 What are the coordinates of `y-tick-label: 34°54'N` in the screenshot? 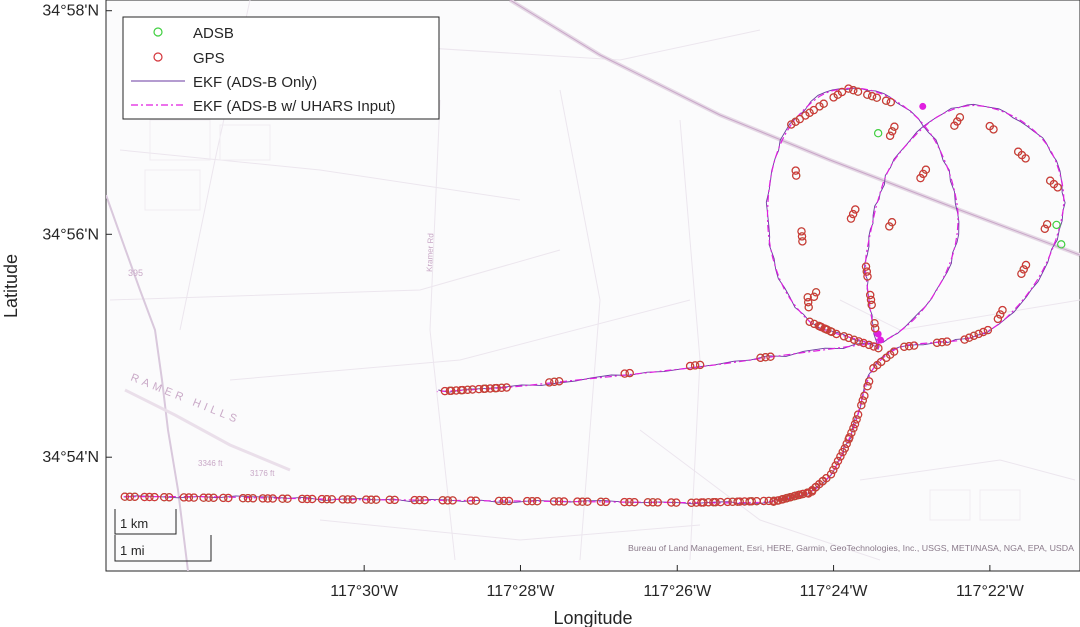 It's located at (70, 457).